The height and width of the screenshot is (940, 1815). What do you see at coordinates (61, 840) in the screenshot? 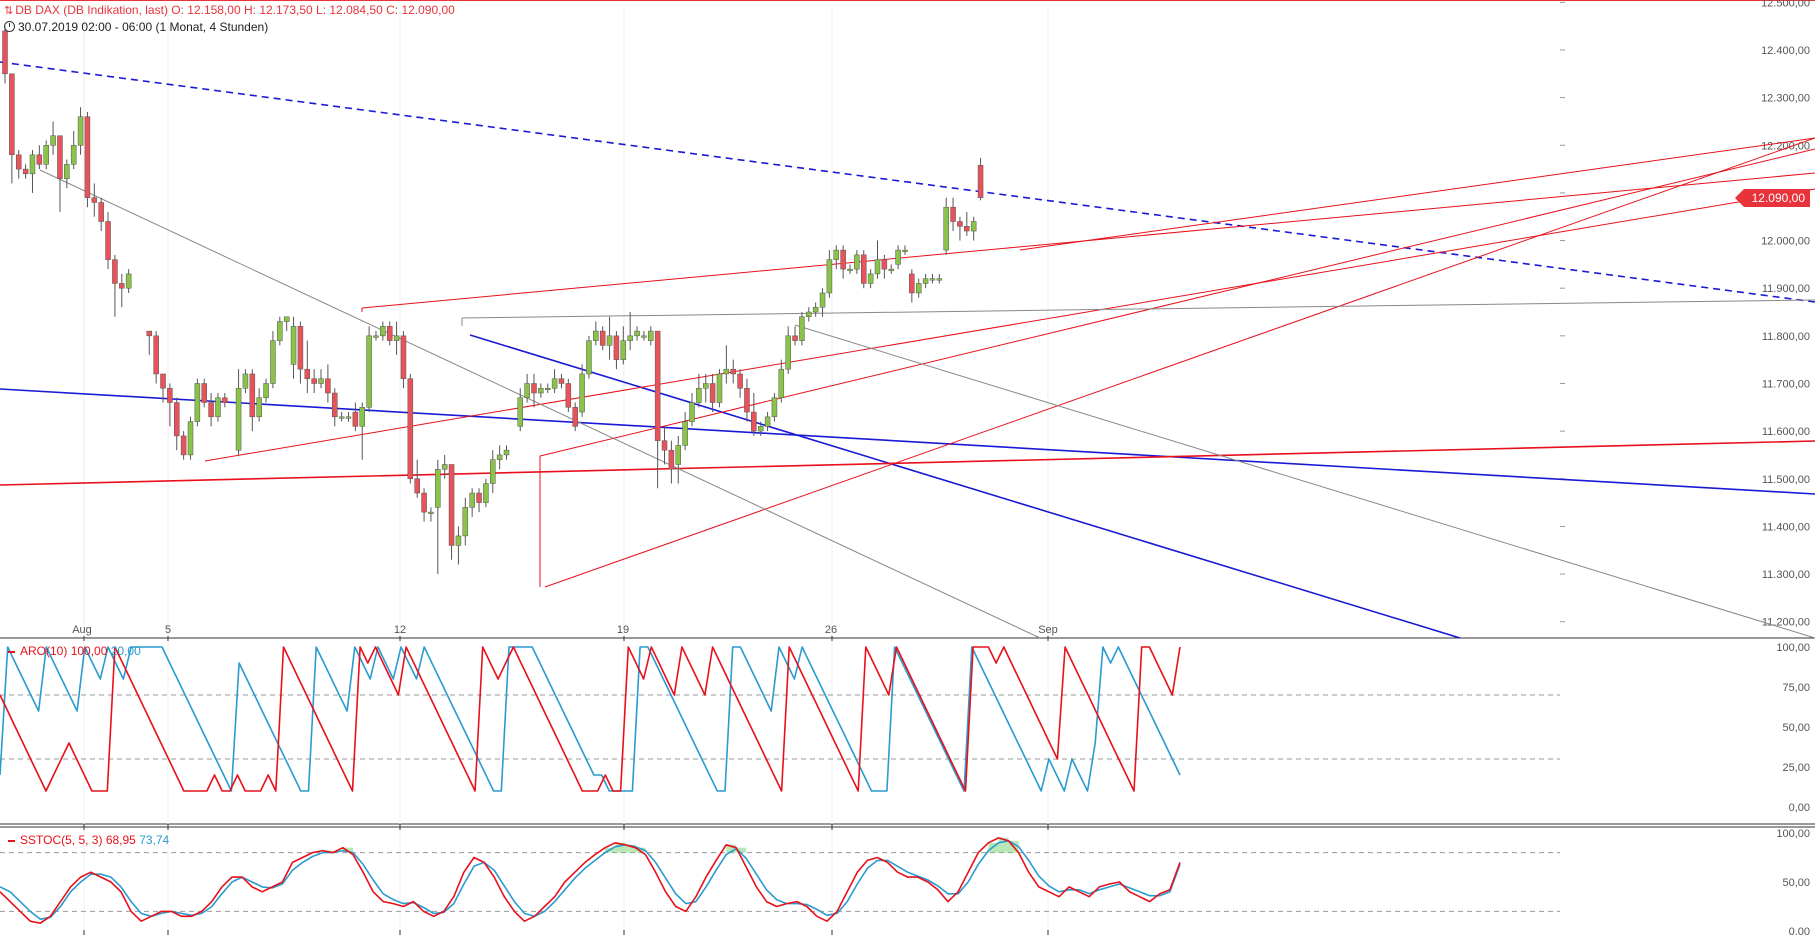
I see `sstoc-title: SSTOC(5, 5, 3)` at bounding box center [61, 840].